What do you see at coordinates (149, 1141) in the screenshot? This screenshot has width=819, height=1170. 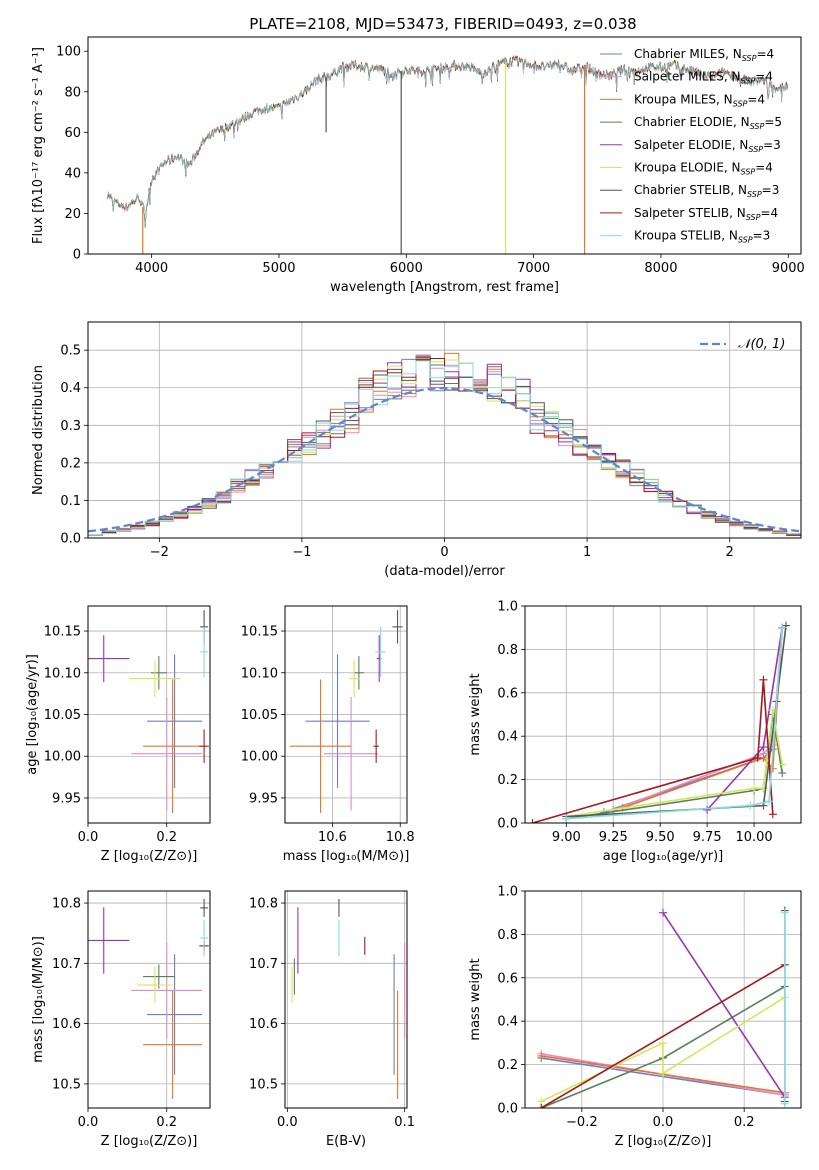 I see `x-axis-label: Z [log₁₀(Z/Z⊙)]` at bounding box center [149, 1141].